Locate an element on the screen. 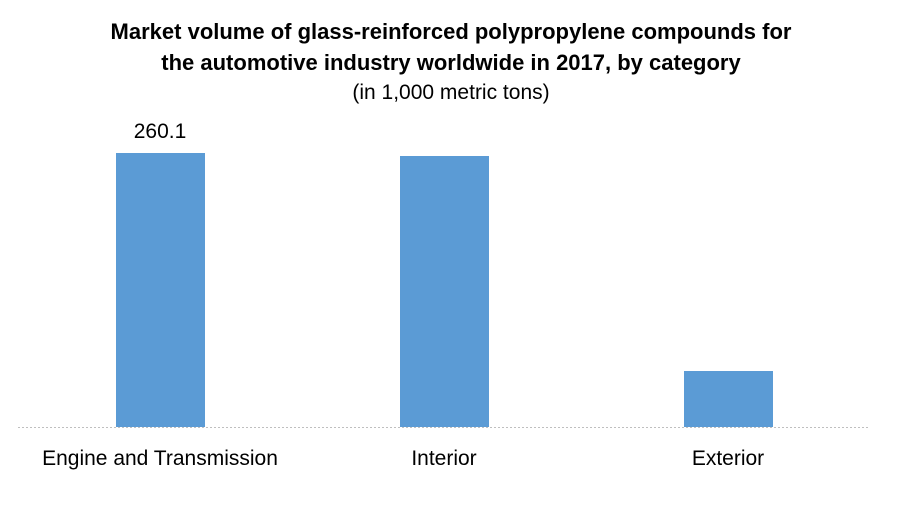 The image size is (902, 509). data-label-engine-and-transmission: 260.1 is located at coordinates (160, 131).